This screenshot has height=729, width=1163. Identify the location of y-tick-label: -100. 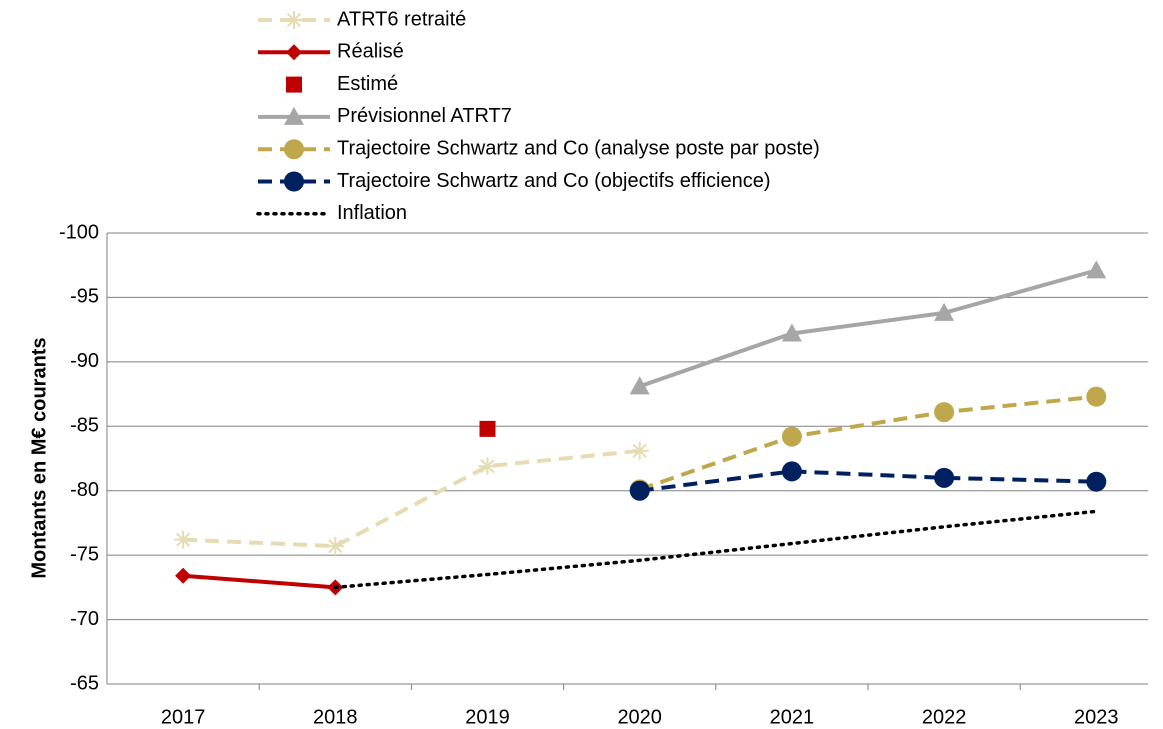
(79, 232).